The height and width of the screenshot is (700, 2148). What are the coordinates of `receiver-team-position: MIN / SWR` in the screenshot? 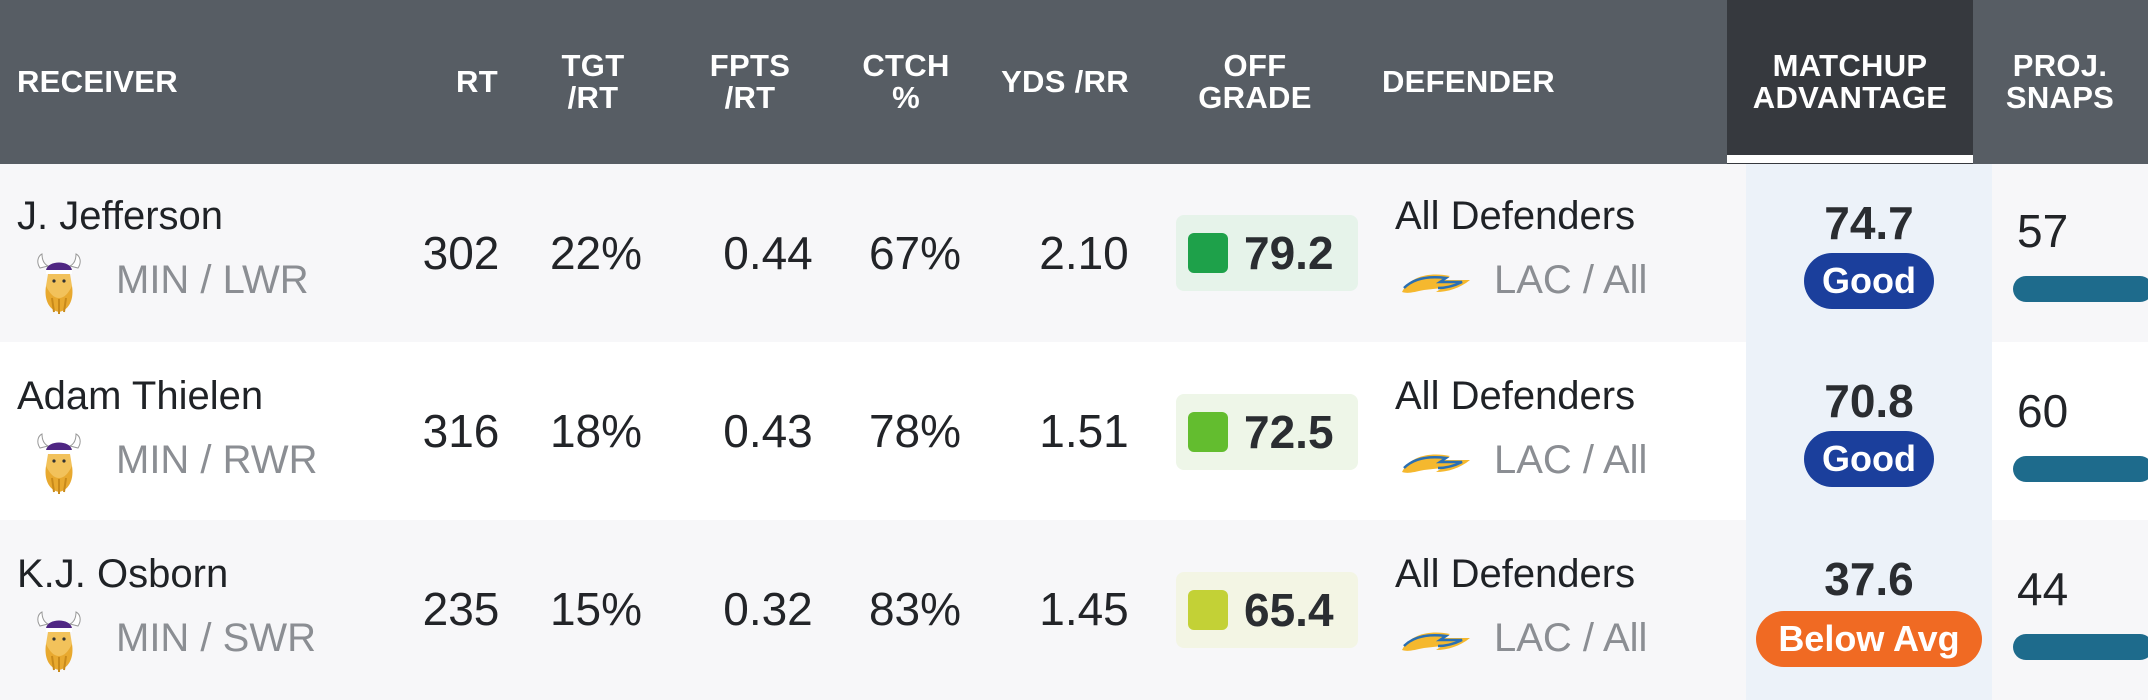 It's located at (216, 638).